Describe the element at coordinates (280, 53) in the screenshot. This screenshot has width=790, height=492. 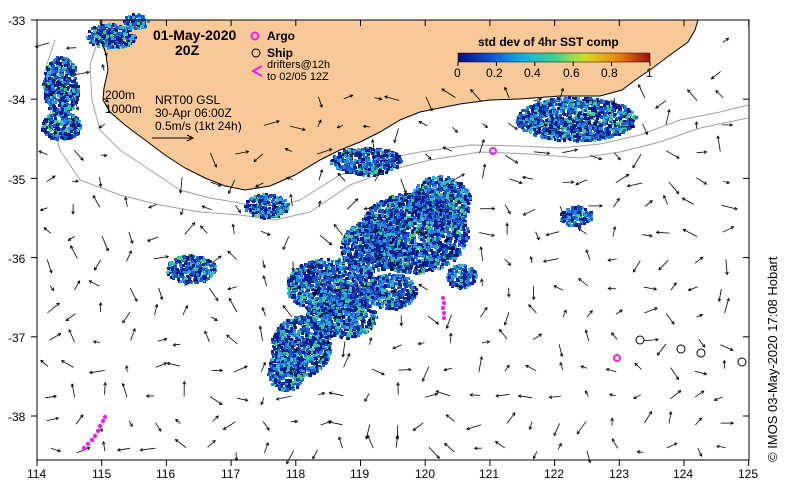
I see `ship-legend-label: Ship` at that location.